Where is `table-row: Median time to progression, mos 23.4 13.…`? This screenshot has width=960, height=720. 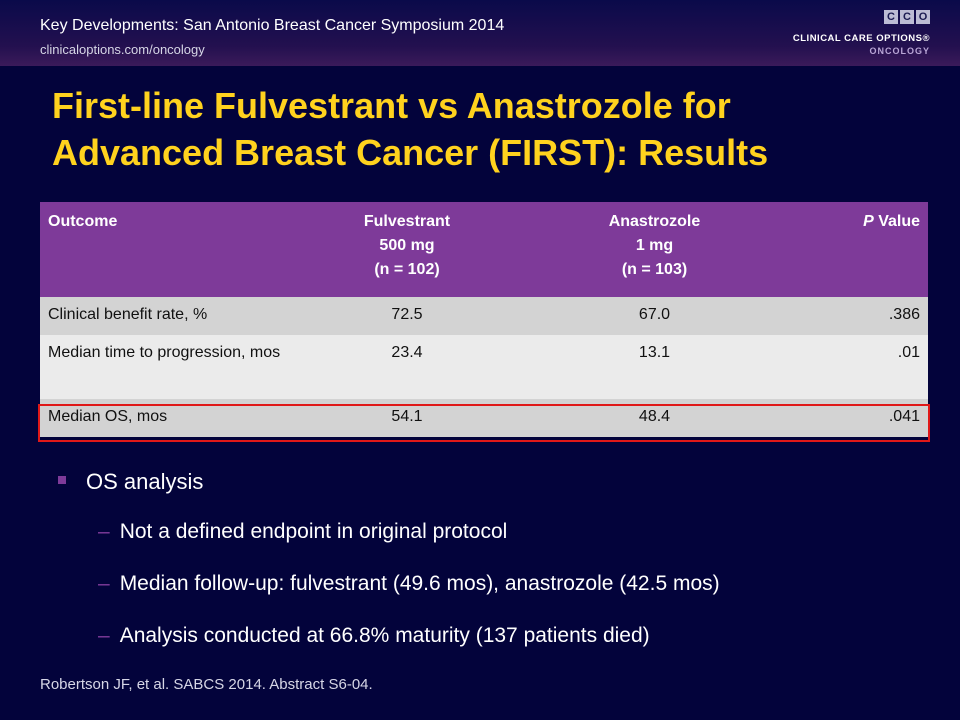 table-row: Median time to progression, mos 23.4 13.… is located at coordinates (484, 367).